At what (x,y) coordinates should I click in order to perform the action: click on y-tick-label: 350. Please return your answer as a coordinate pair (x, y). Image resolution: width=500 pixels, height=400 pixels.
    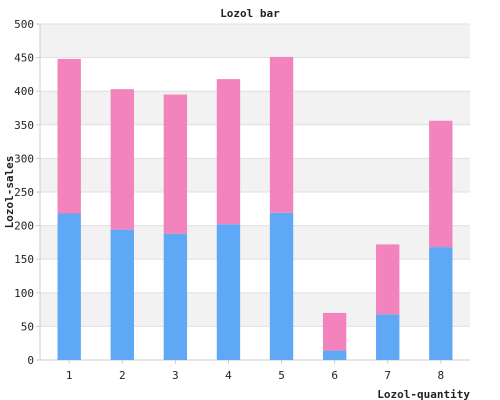
    Looking at the image, I should click on (24, 125).